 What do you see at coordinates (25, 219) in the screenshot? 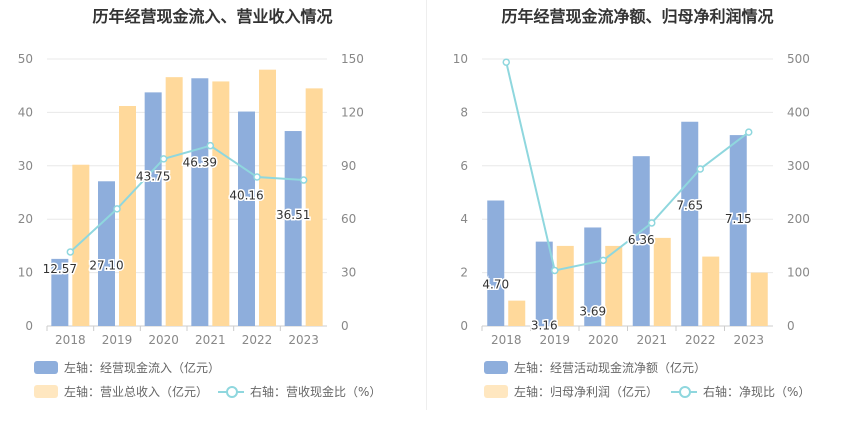
I see `y-left-tick-label: 20` at bounding box center [25, 219].